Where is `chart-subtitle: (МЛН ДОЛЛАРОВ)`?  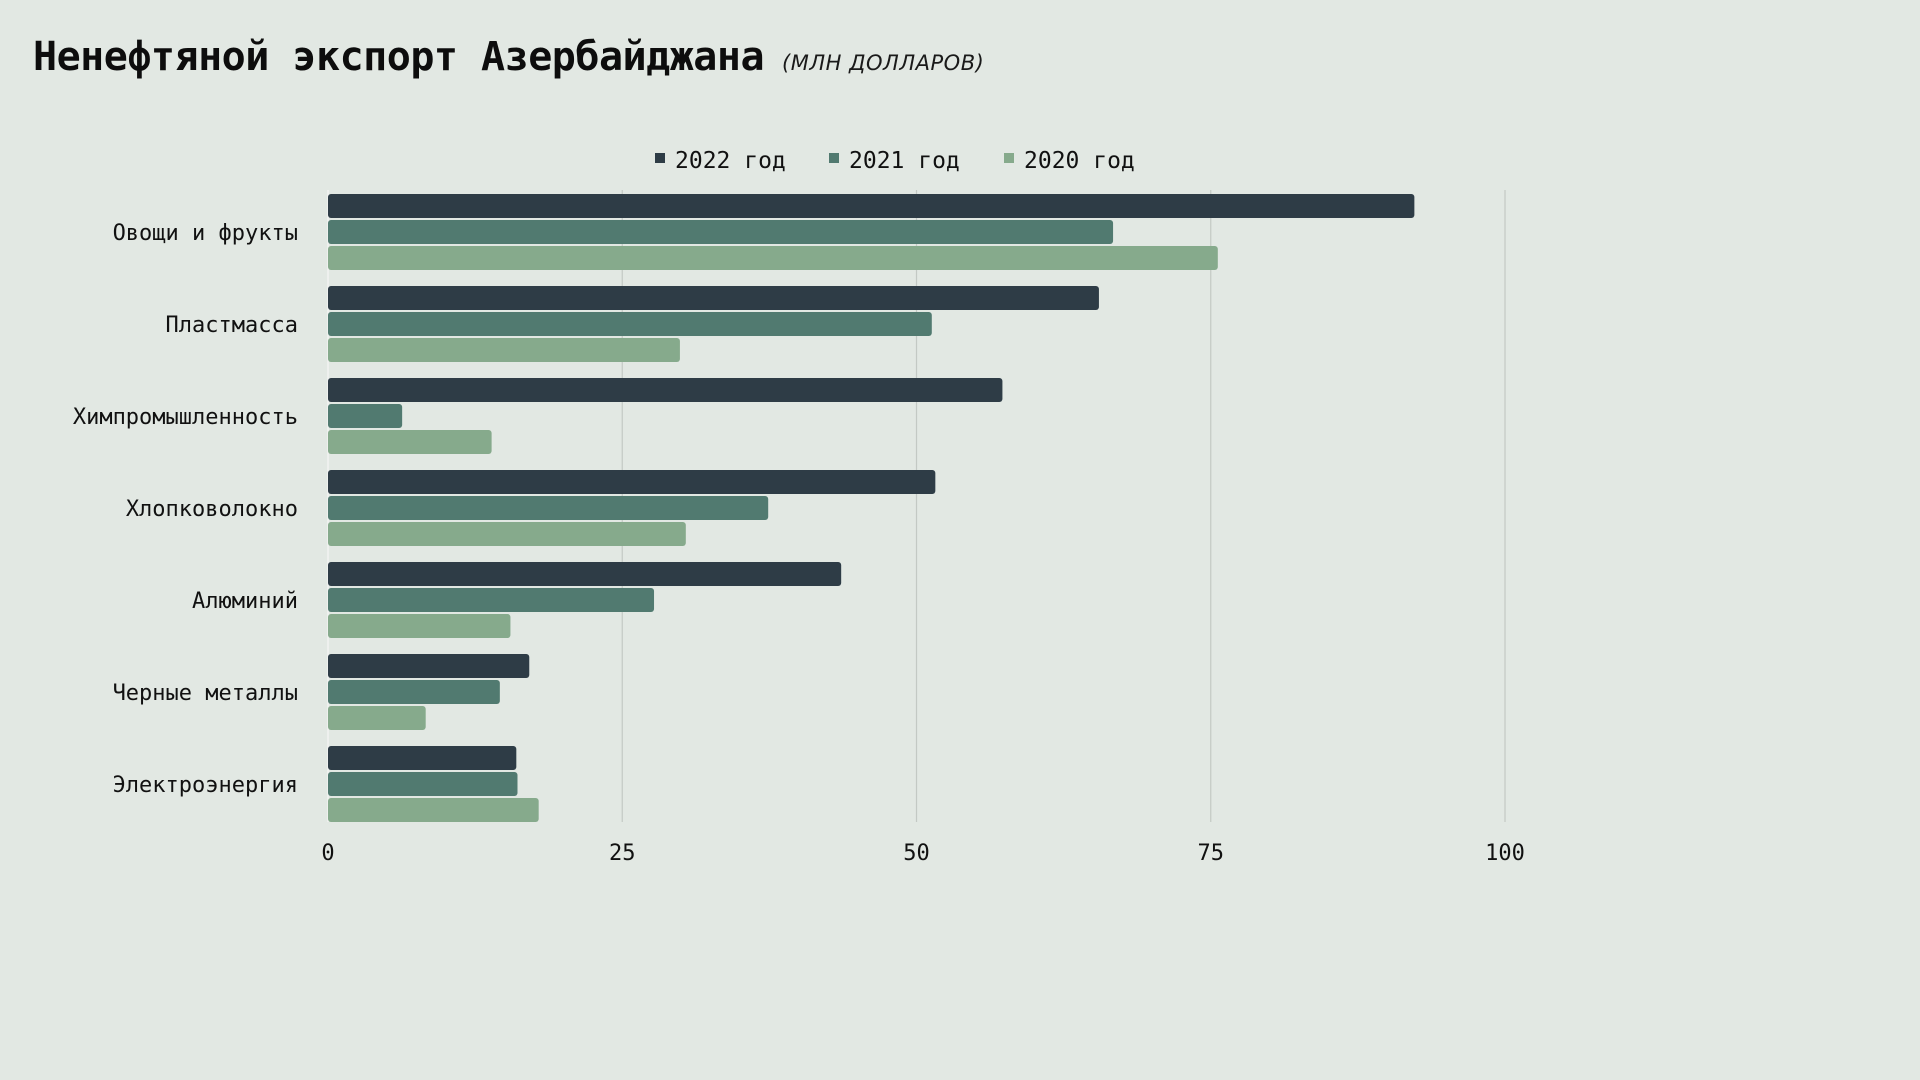 chart-subtitle: (МЛН ДОЛЛАРОВ) is located at coordinates (883, 63).